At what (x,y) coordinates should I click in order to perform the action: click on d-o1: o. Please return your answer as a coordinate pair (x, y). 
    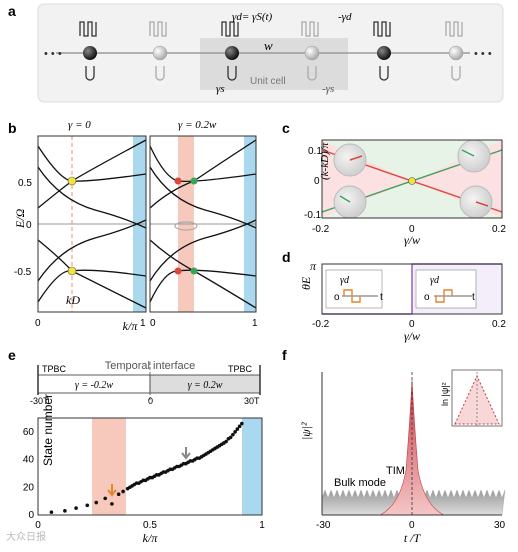
    Looking at the image, I should click on (337, 297).